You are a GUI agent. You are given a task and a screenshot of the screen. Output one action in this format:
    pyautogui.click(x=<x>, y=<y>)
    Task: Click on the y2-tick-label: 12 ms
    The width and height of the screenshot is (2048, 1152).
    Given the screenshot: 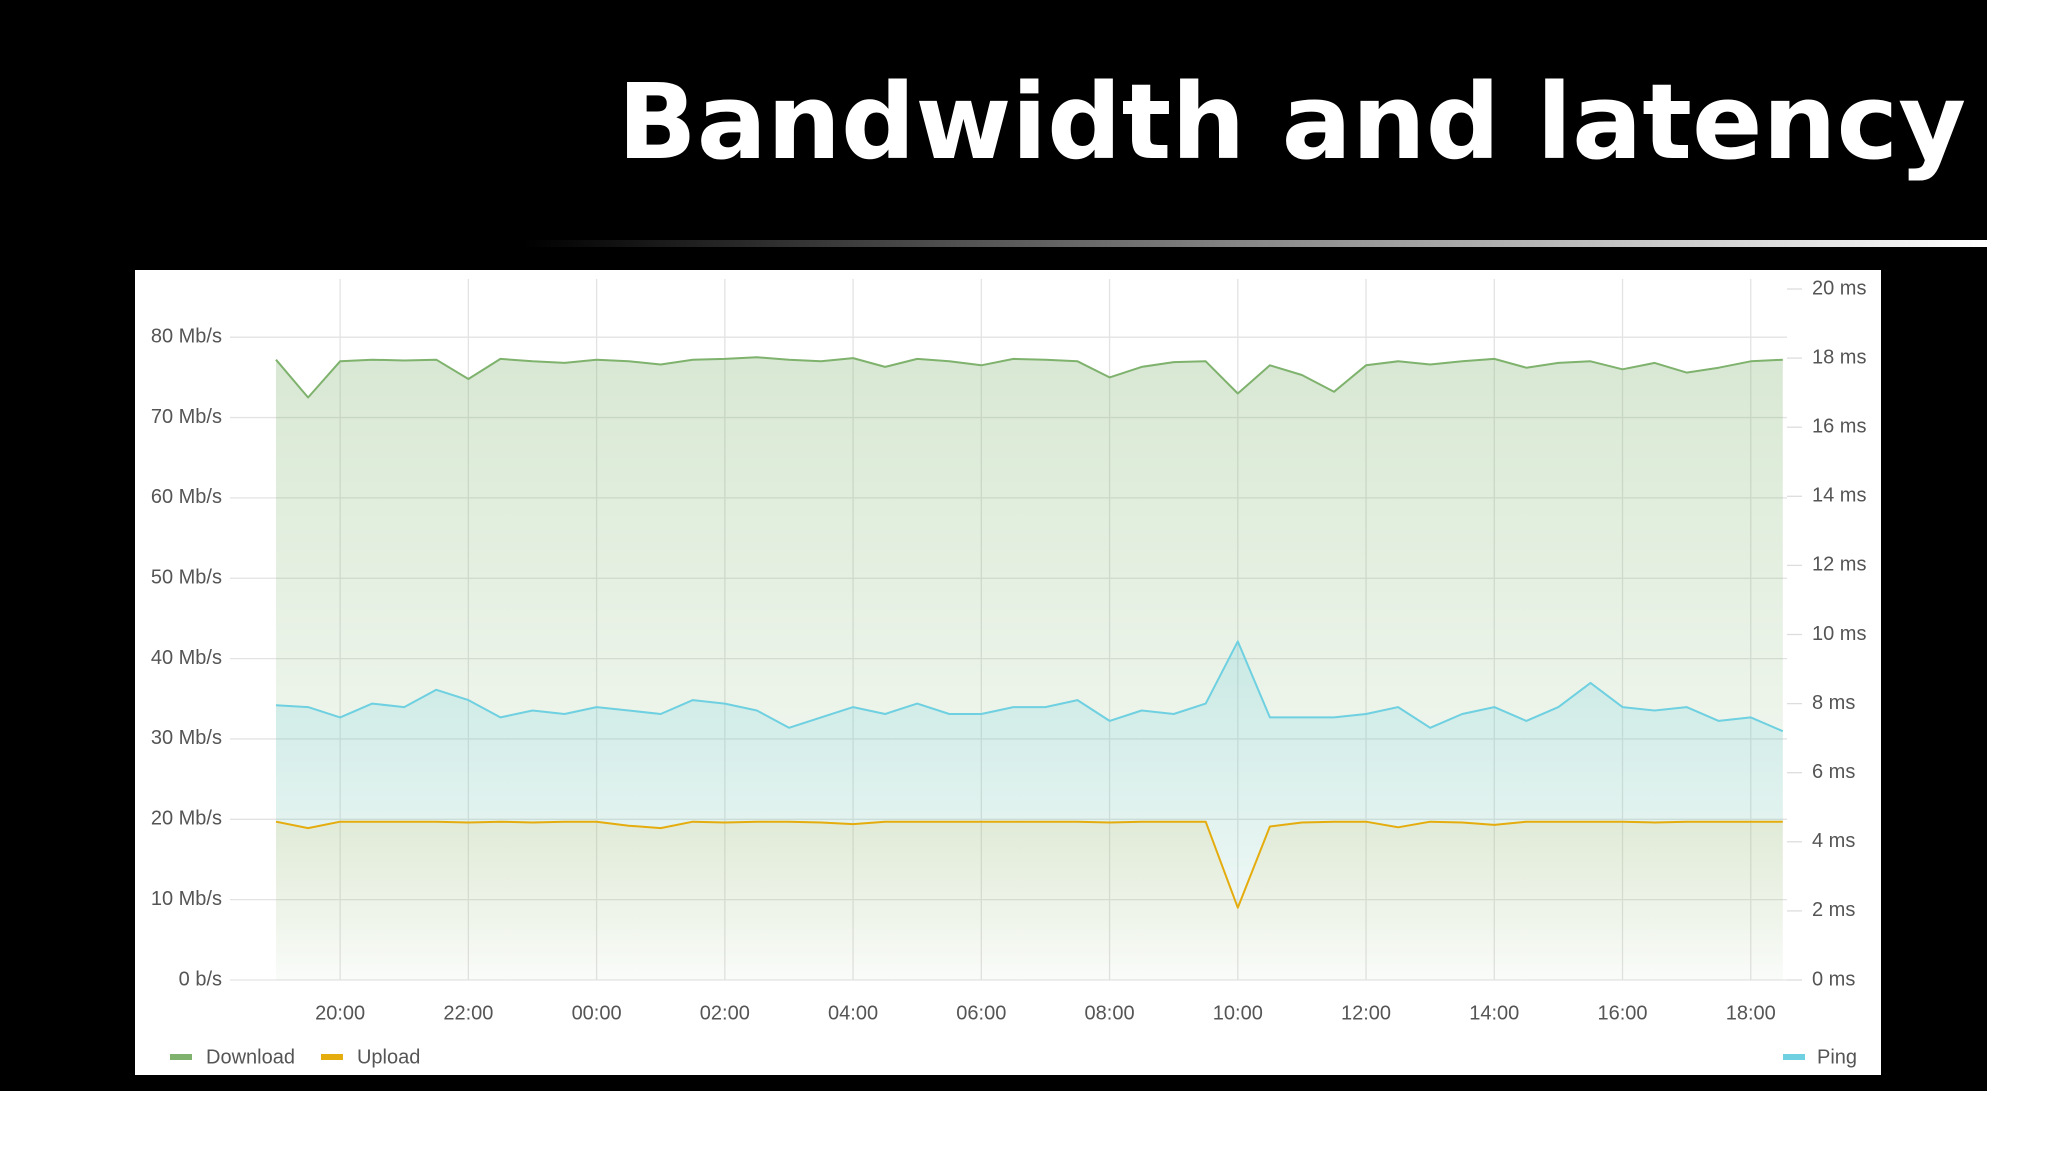 What is the action you would take?
    pyautogui.click(x=1839, y=565)
    